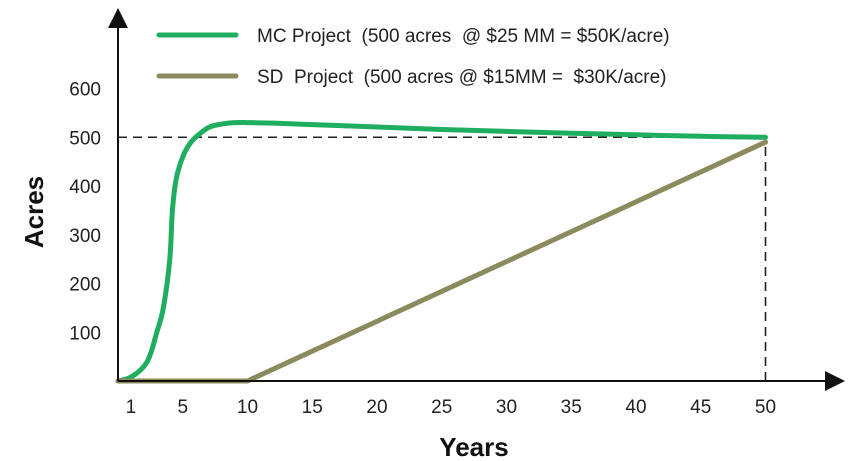 This screenshot has height=461, width=850. What do you see at coordinates (473, 446) in the screenshot?
I see `x-axis-title: Years` at bounding box center [473, 446].